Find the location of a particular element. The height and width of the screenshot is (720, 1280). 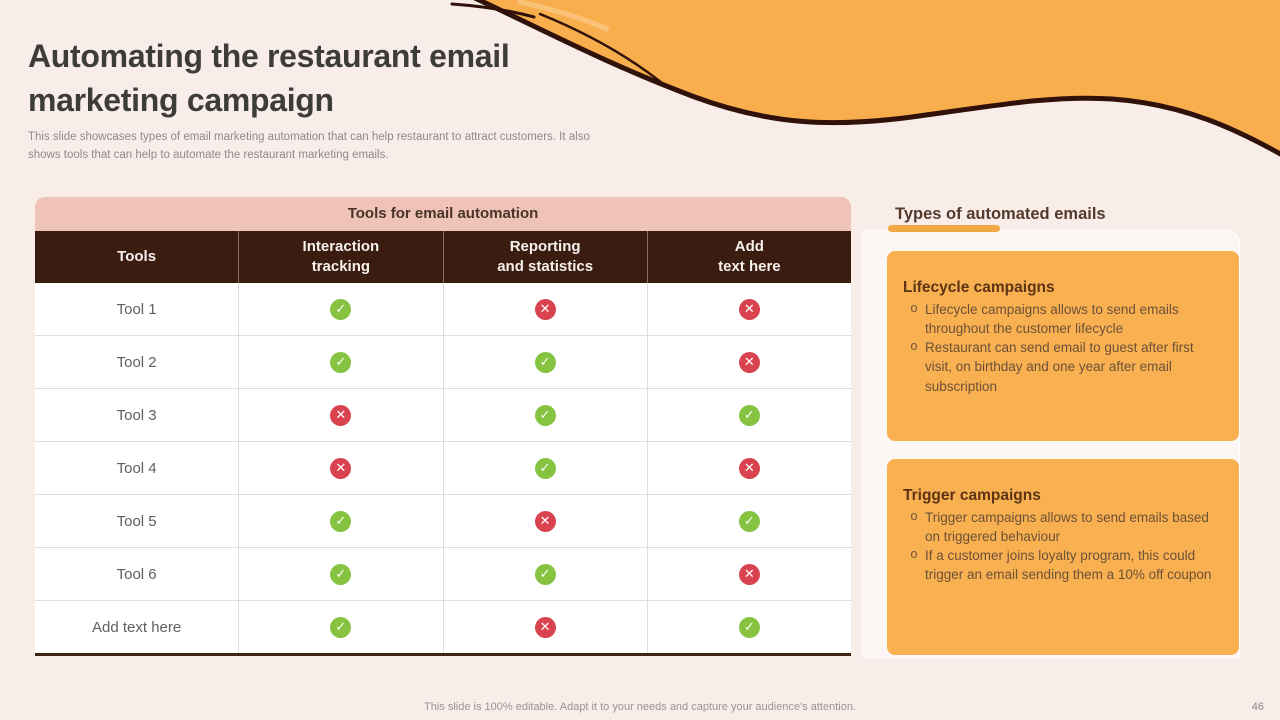

column-header-interaction-tracking: Interaction tracking is located at coordinates (340, 257).